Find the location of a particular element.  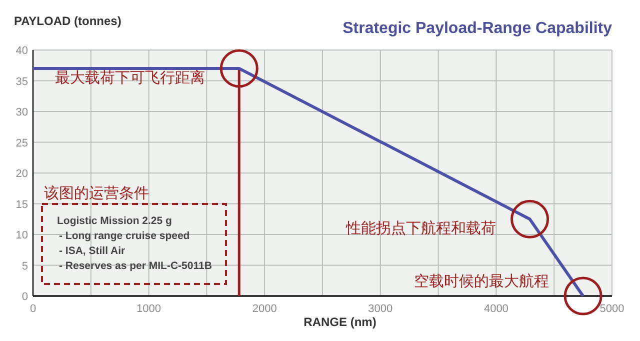

y-tick-label: 5 is located at coordinates (25, 266).